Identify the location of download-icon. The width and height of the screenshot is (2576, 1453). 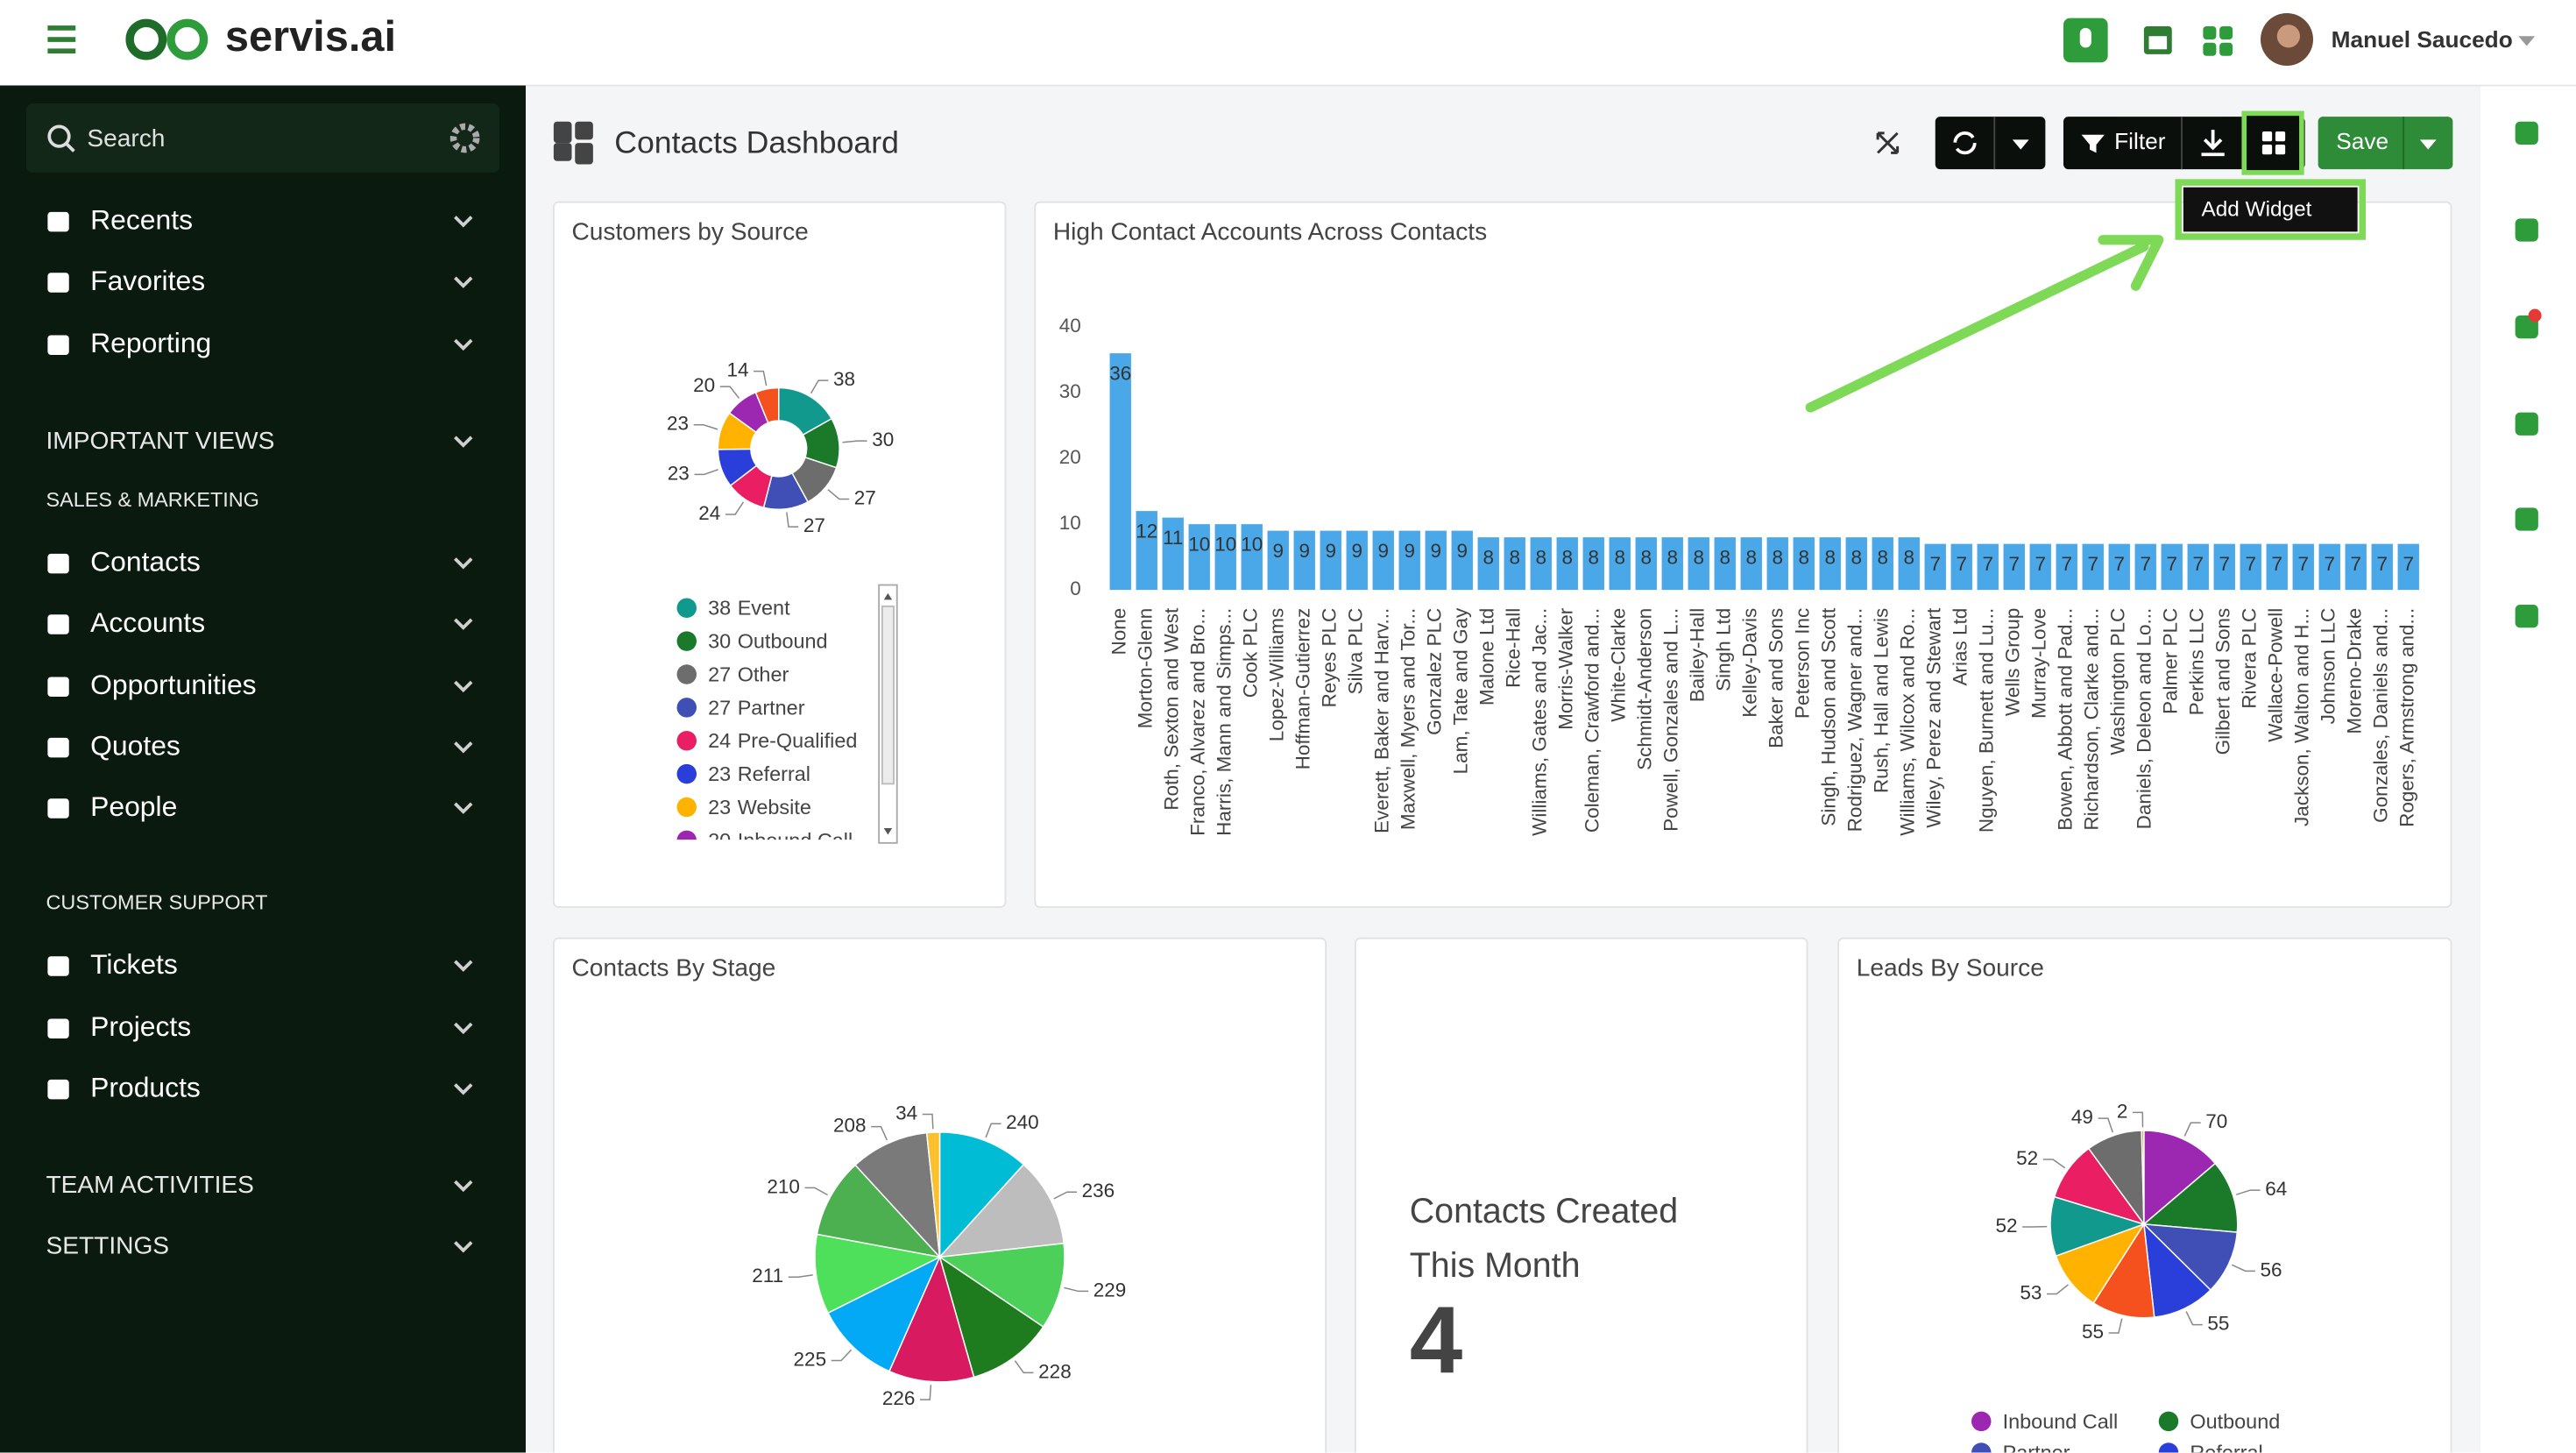
(2213, 143).